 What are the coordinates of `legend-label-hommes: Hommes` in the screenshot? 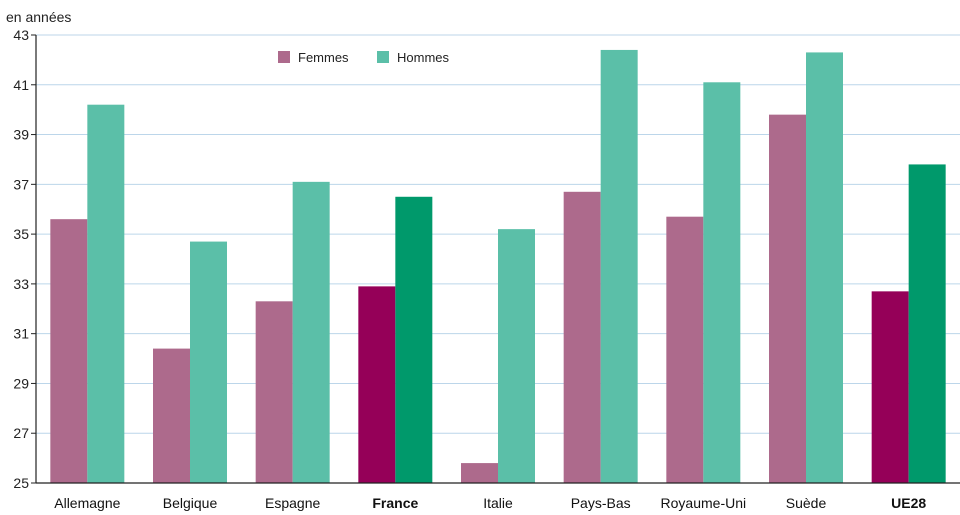 It's located at (423, 57).